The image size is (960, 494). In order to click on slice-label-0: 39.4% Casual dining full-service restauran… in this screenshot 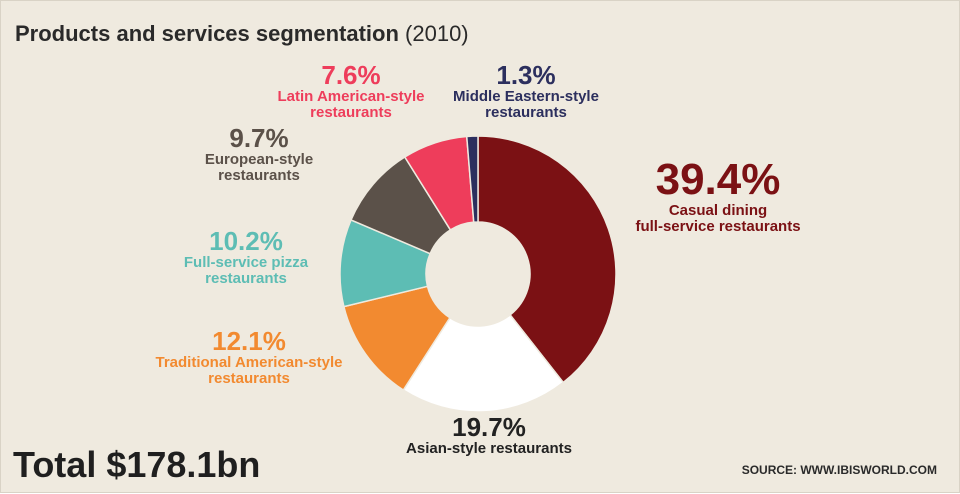, I will do `click(718, 195)`.